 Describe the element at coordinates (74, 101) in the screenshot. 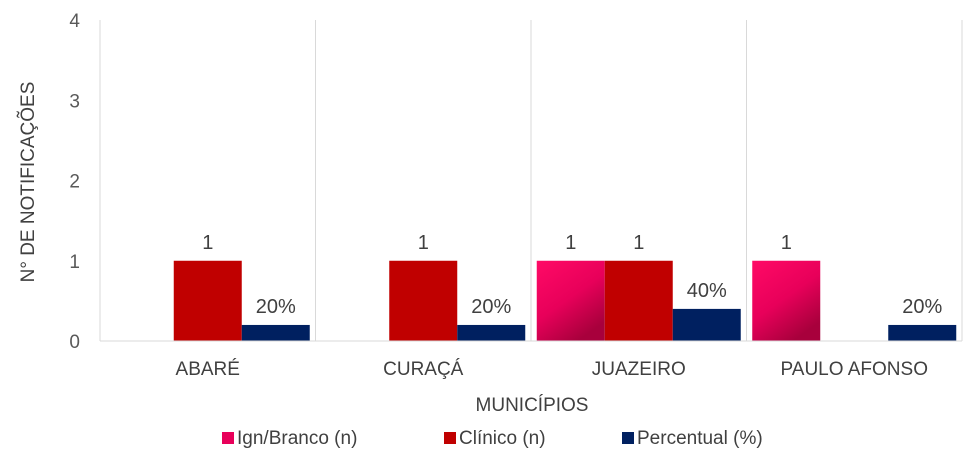

I see `y-tick-label: 3` at that location.